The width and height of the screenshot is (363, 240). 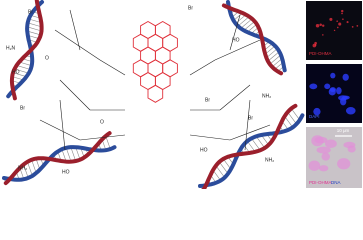 I want to click on atom-label: O, so click(x=102, y=122).